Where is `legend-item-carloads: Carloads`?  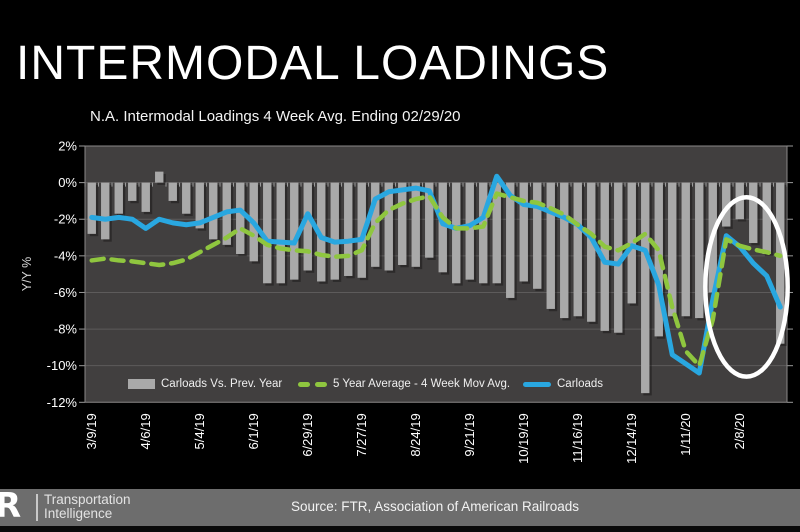 legend-item-carloads: Carloads is located at coordinates (563, 384).